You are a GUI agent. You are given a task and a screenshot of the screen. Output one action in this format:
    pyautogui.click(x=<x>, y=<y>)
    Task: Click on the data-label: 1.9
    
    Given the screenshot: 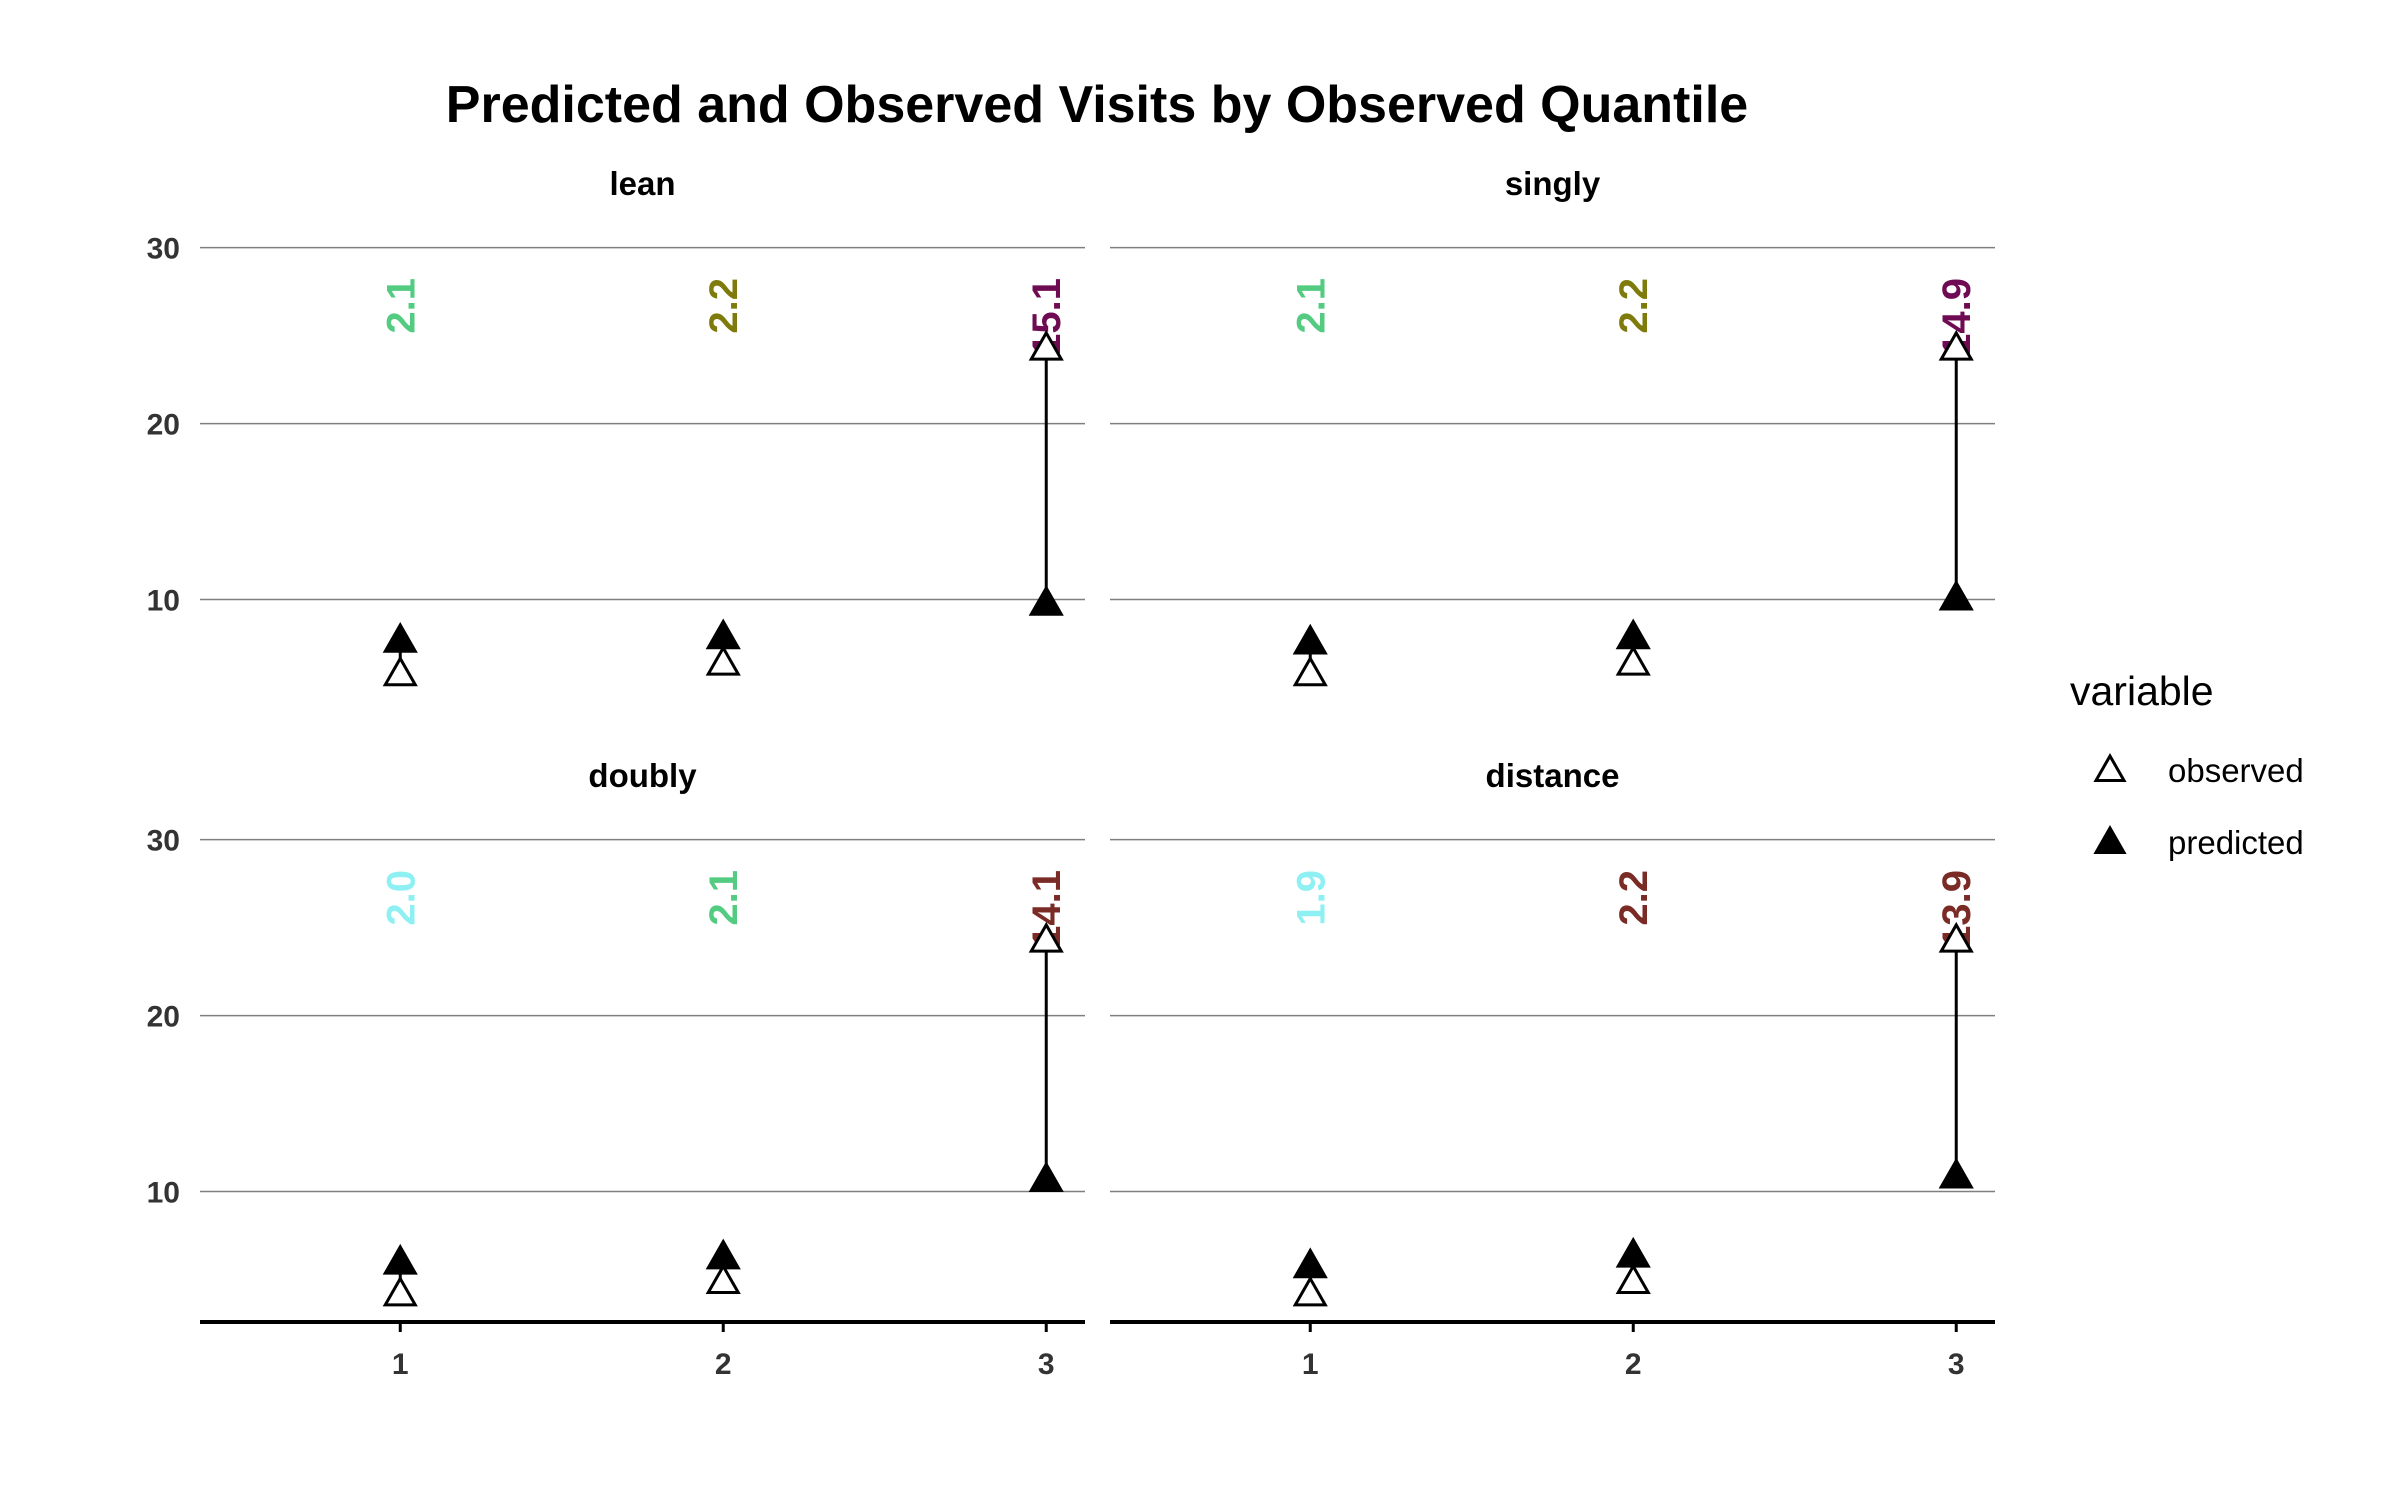 What is the action you would take?
    pyautogui.click(x=1311, y=898)
    